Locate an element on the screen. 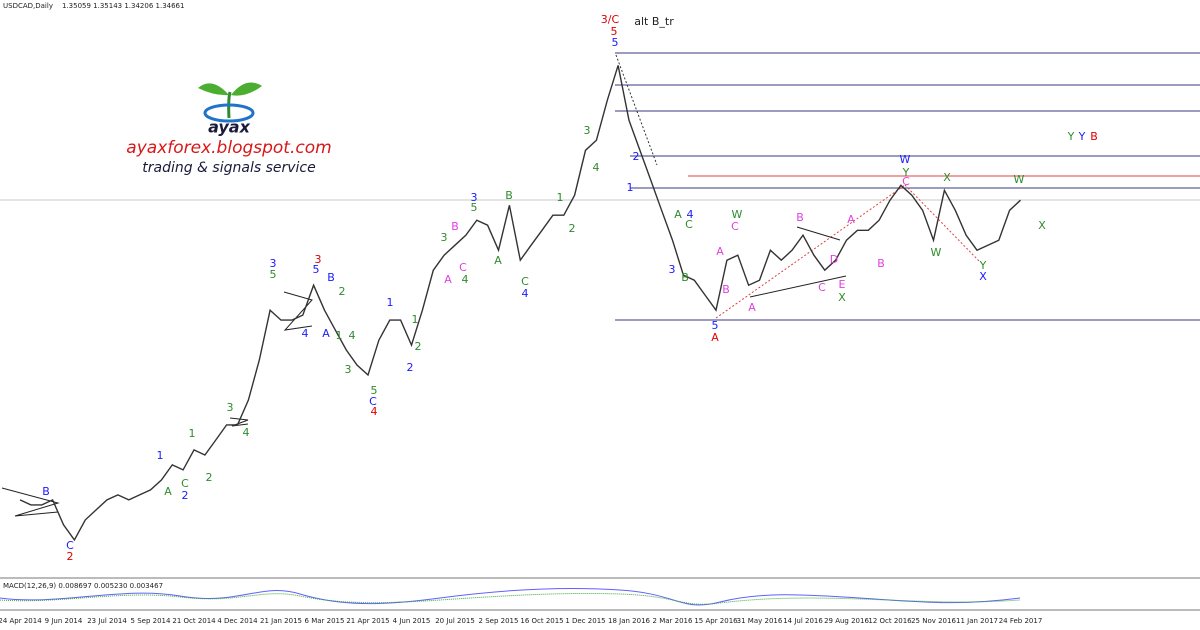 This screenshot has width=1200, height=630. chart-subtitle: 1.35059 1.35143 1.34206 1.34661 is located at coordinates (123, 6).